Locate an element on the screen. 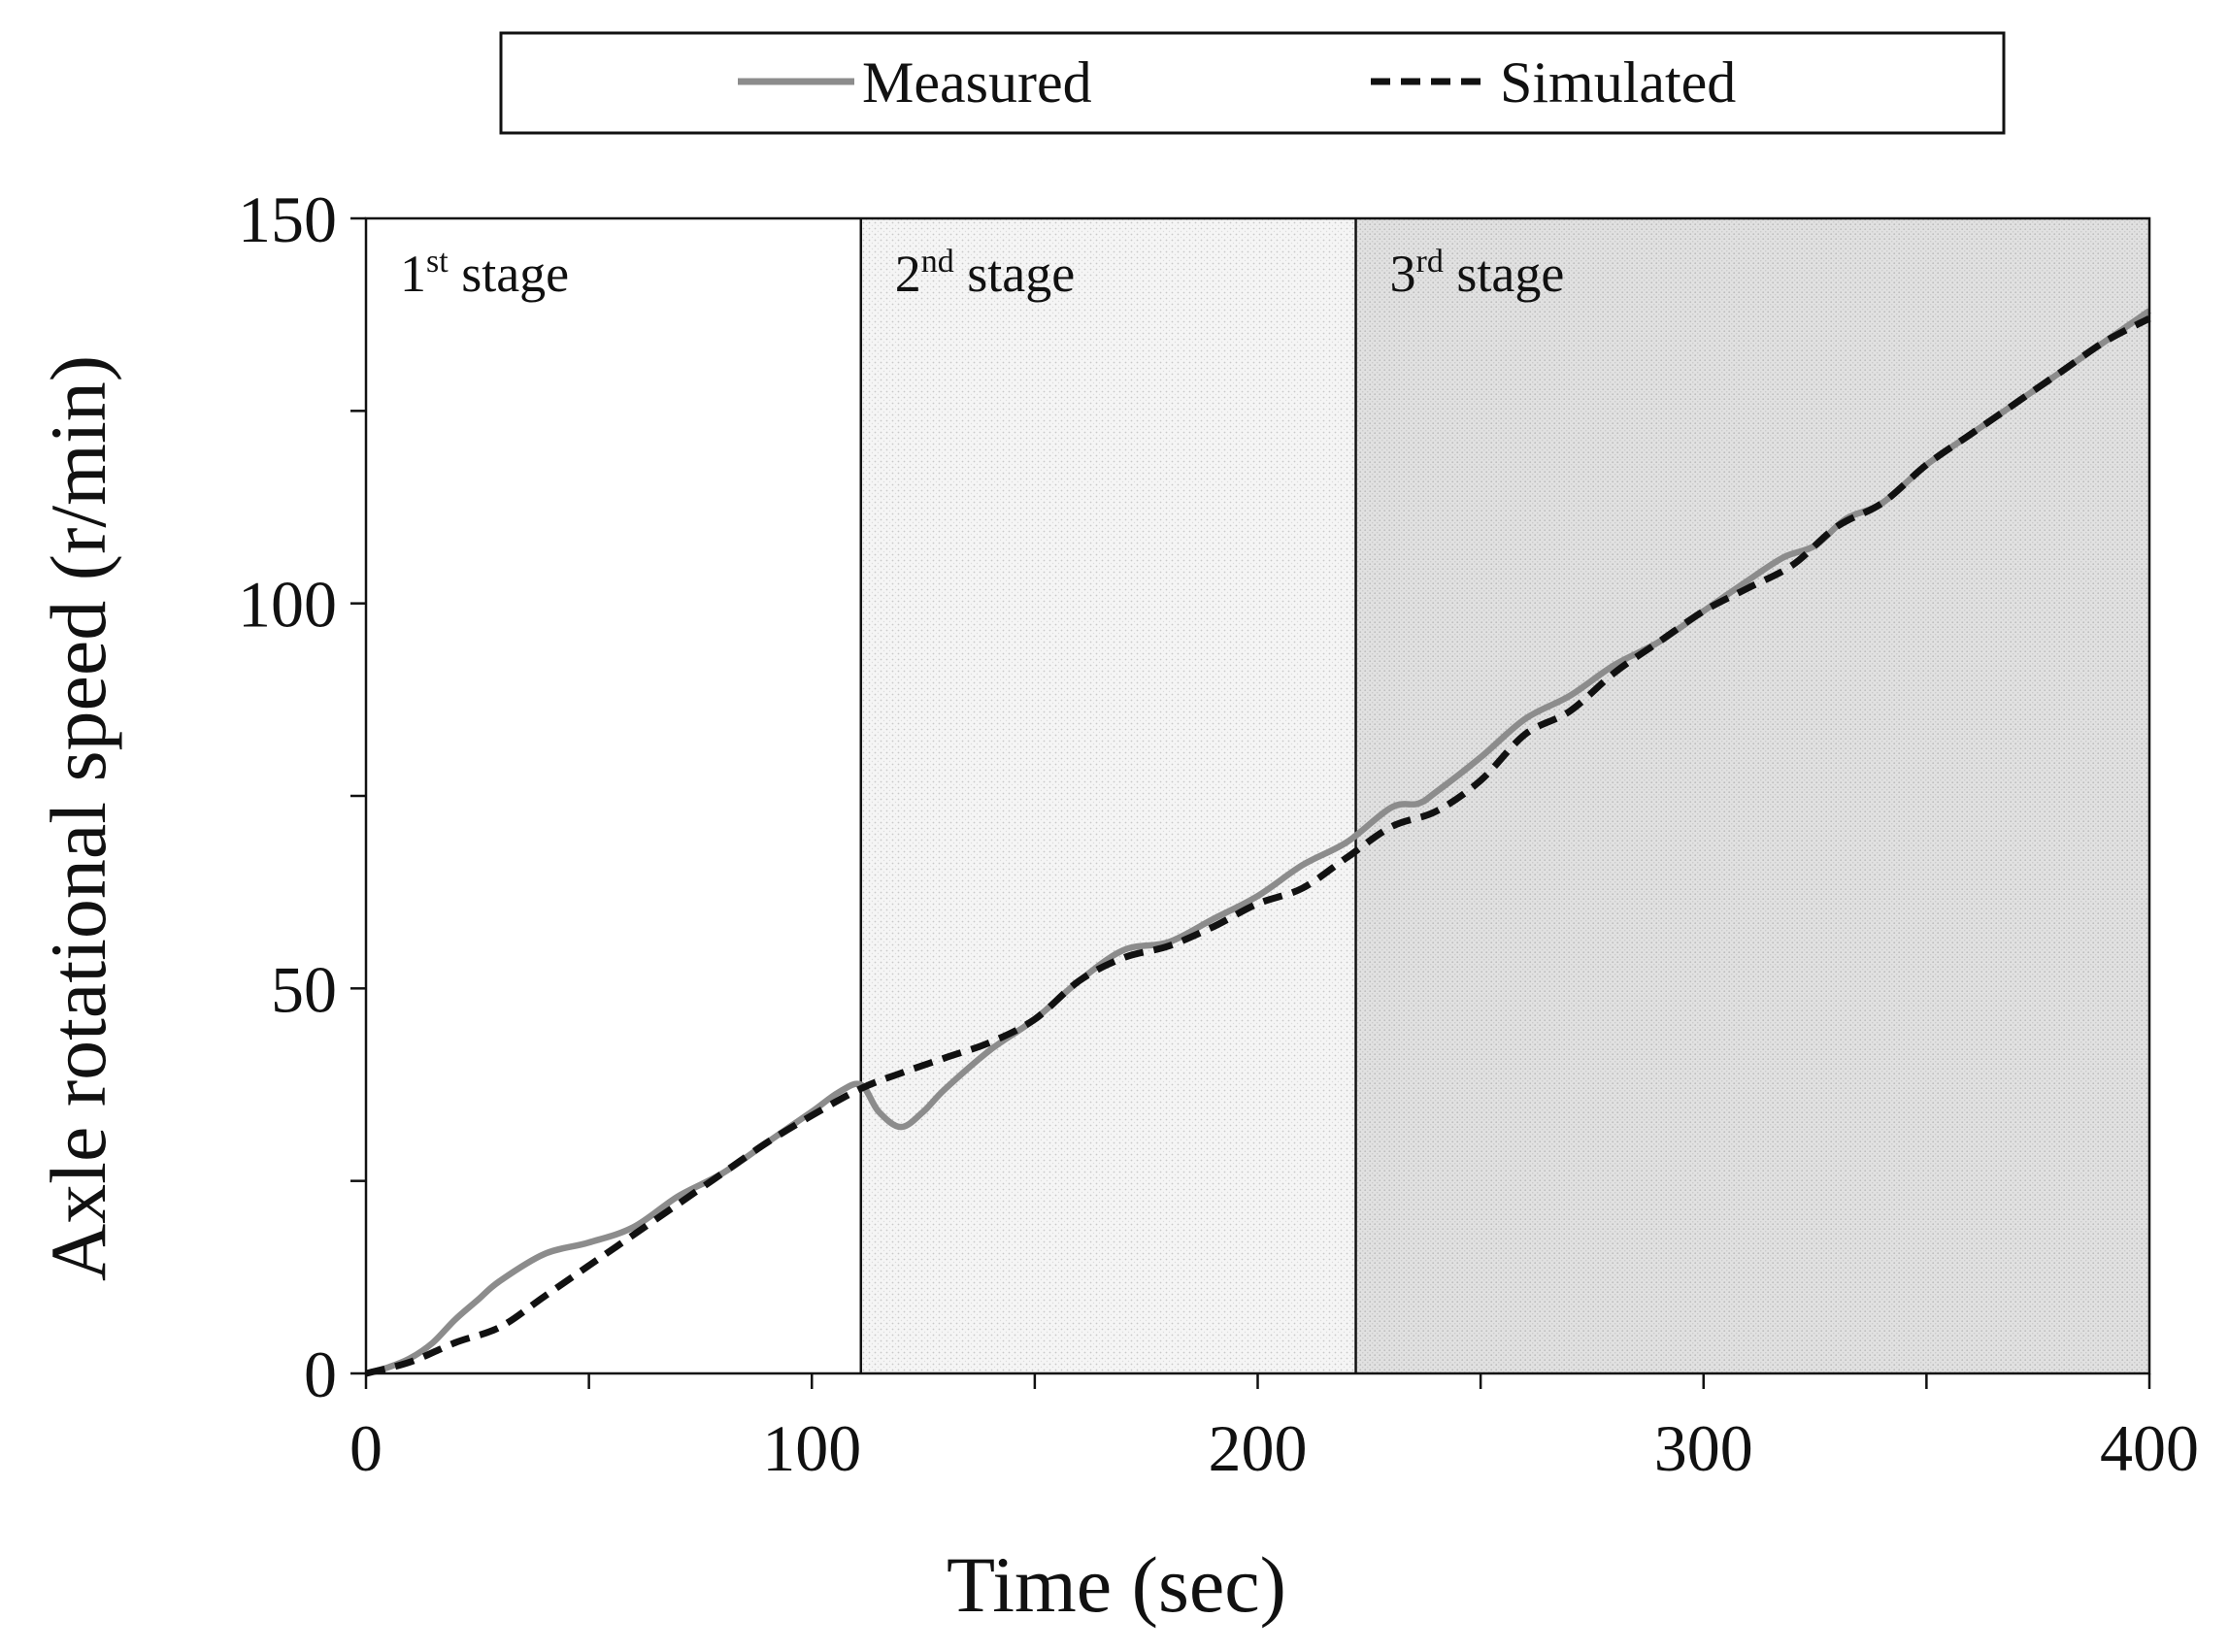  y-axis: 0 50 100 150 is located at coordinates (302, 797).